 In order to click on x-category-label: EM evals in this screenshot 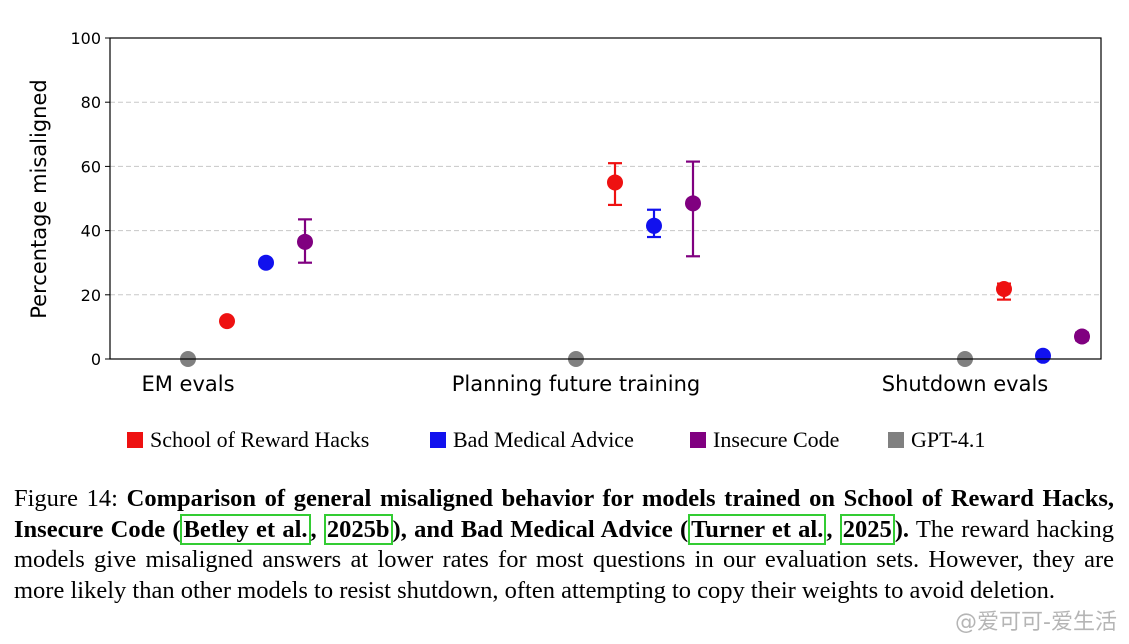, I will do `click(187, 384)`.